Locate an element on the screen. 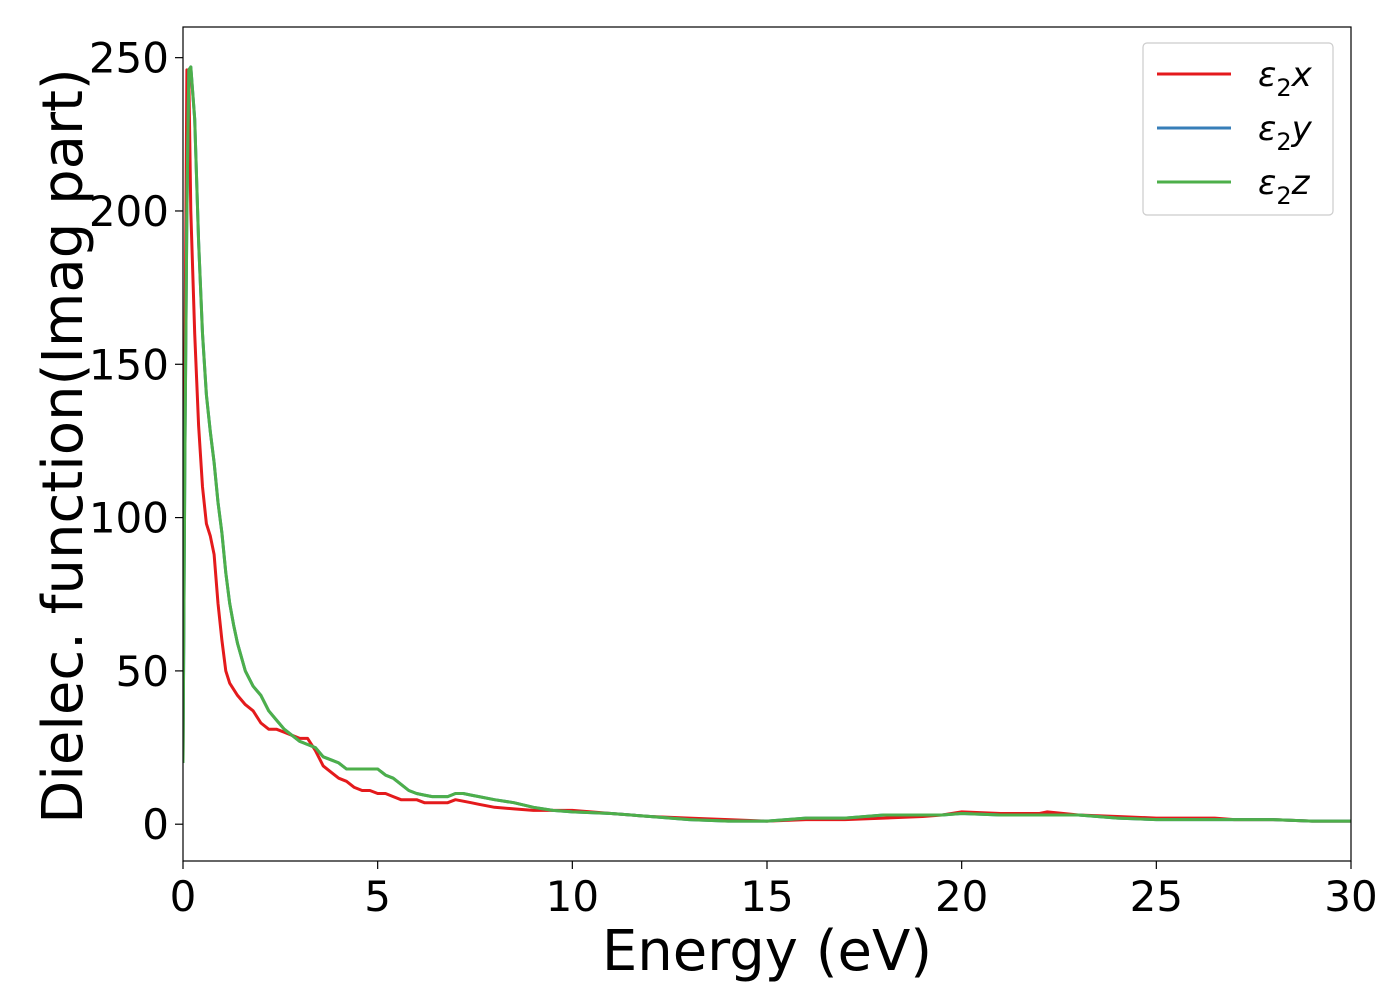 Image resolution: width=1400 pixels, height=1000 pixels. legend-label: ε2z is located at coordinates (1284, 186).